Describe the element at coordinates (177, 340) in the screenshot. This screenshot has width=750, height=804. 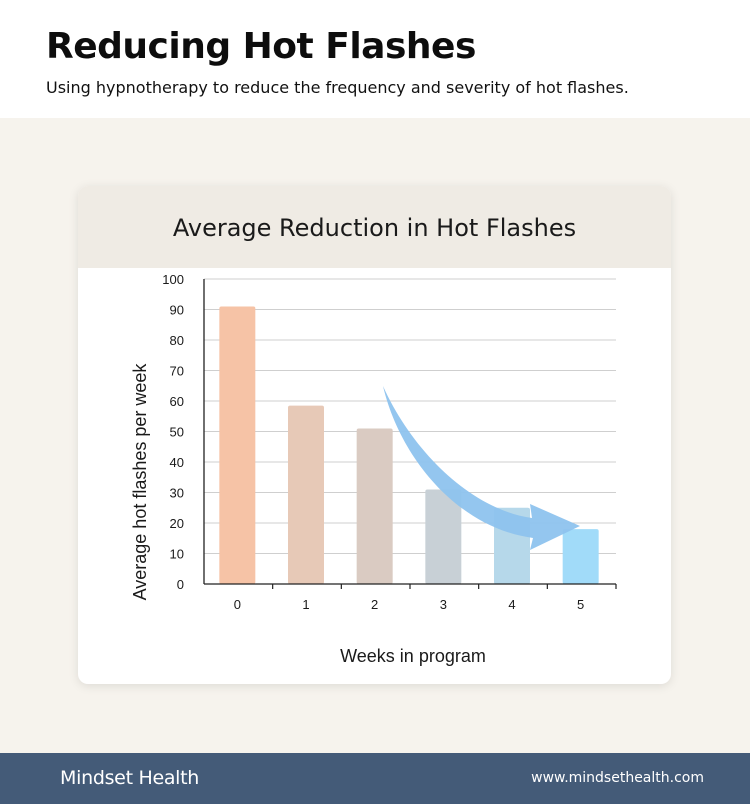
I see `y-tick-label: 80` at that location.